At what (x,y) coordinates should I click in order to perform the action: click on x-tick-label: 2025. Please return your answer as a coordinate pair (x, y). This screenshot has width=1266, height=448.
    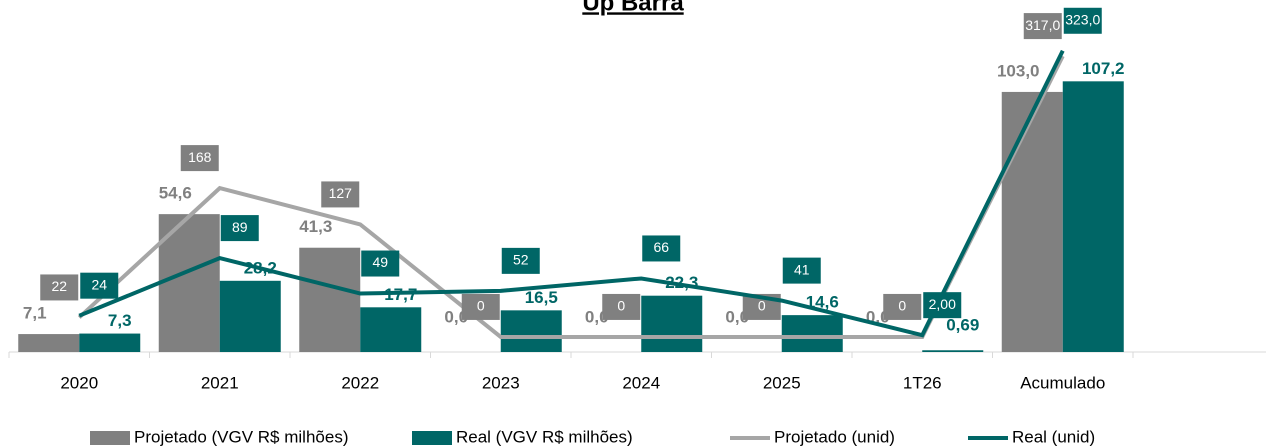
    Looking at the image, I should click on (782, 382).